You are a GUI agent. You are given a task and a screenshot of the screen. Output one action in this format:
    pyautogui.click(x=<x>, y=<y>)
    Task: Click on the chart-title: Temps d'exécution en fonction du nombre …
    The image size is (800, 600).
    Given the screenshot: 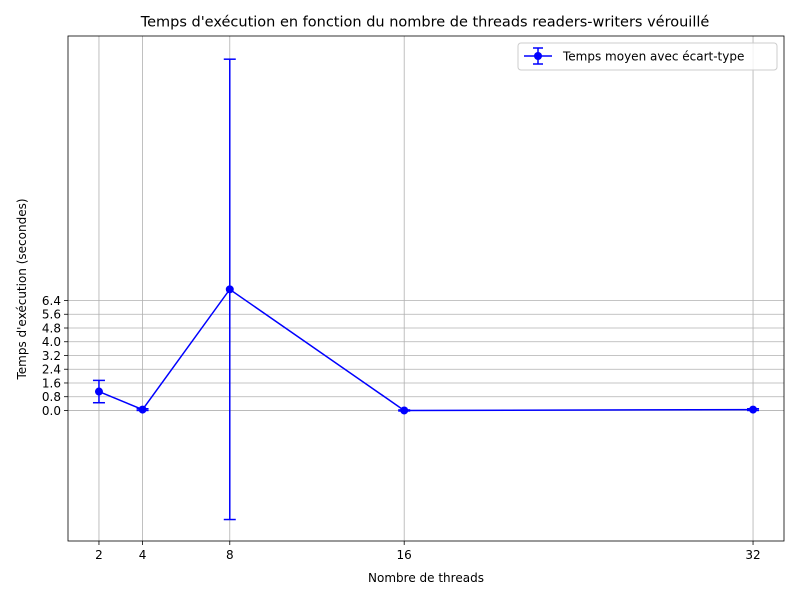 What is the action you would take?
    pyautogui.click(x=425, y=23)
    